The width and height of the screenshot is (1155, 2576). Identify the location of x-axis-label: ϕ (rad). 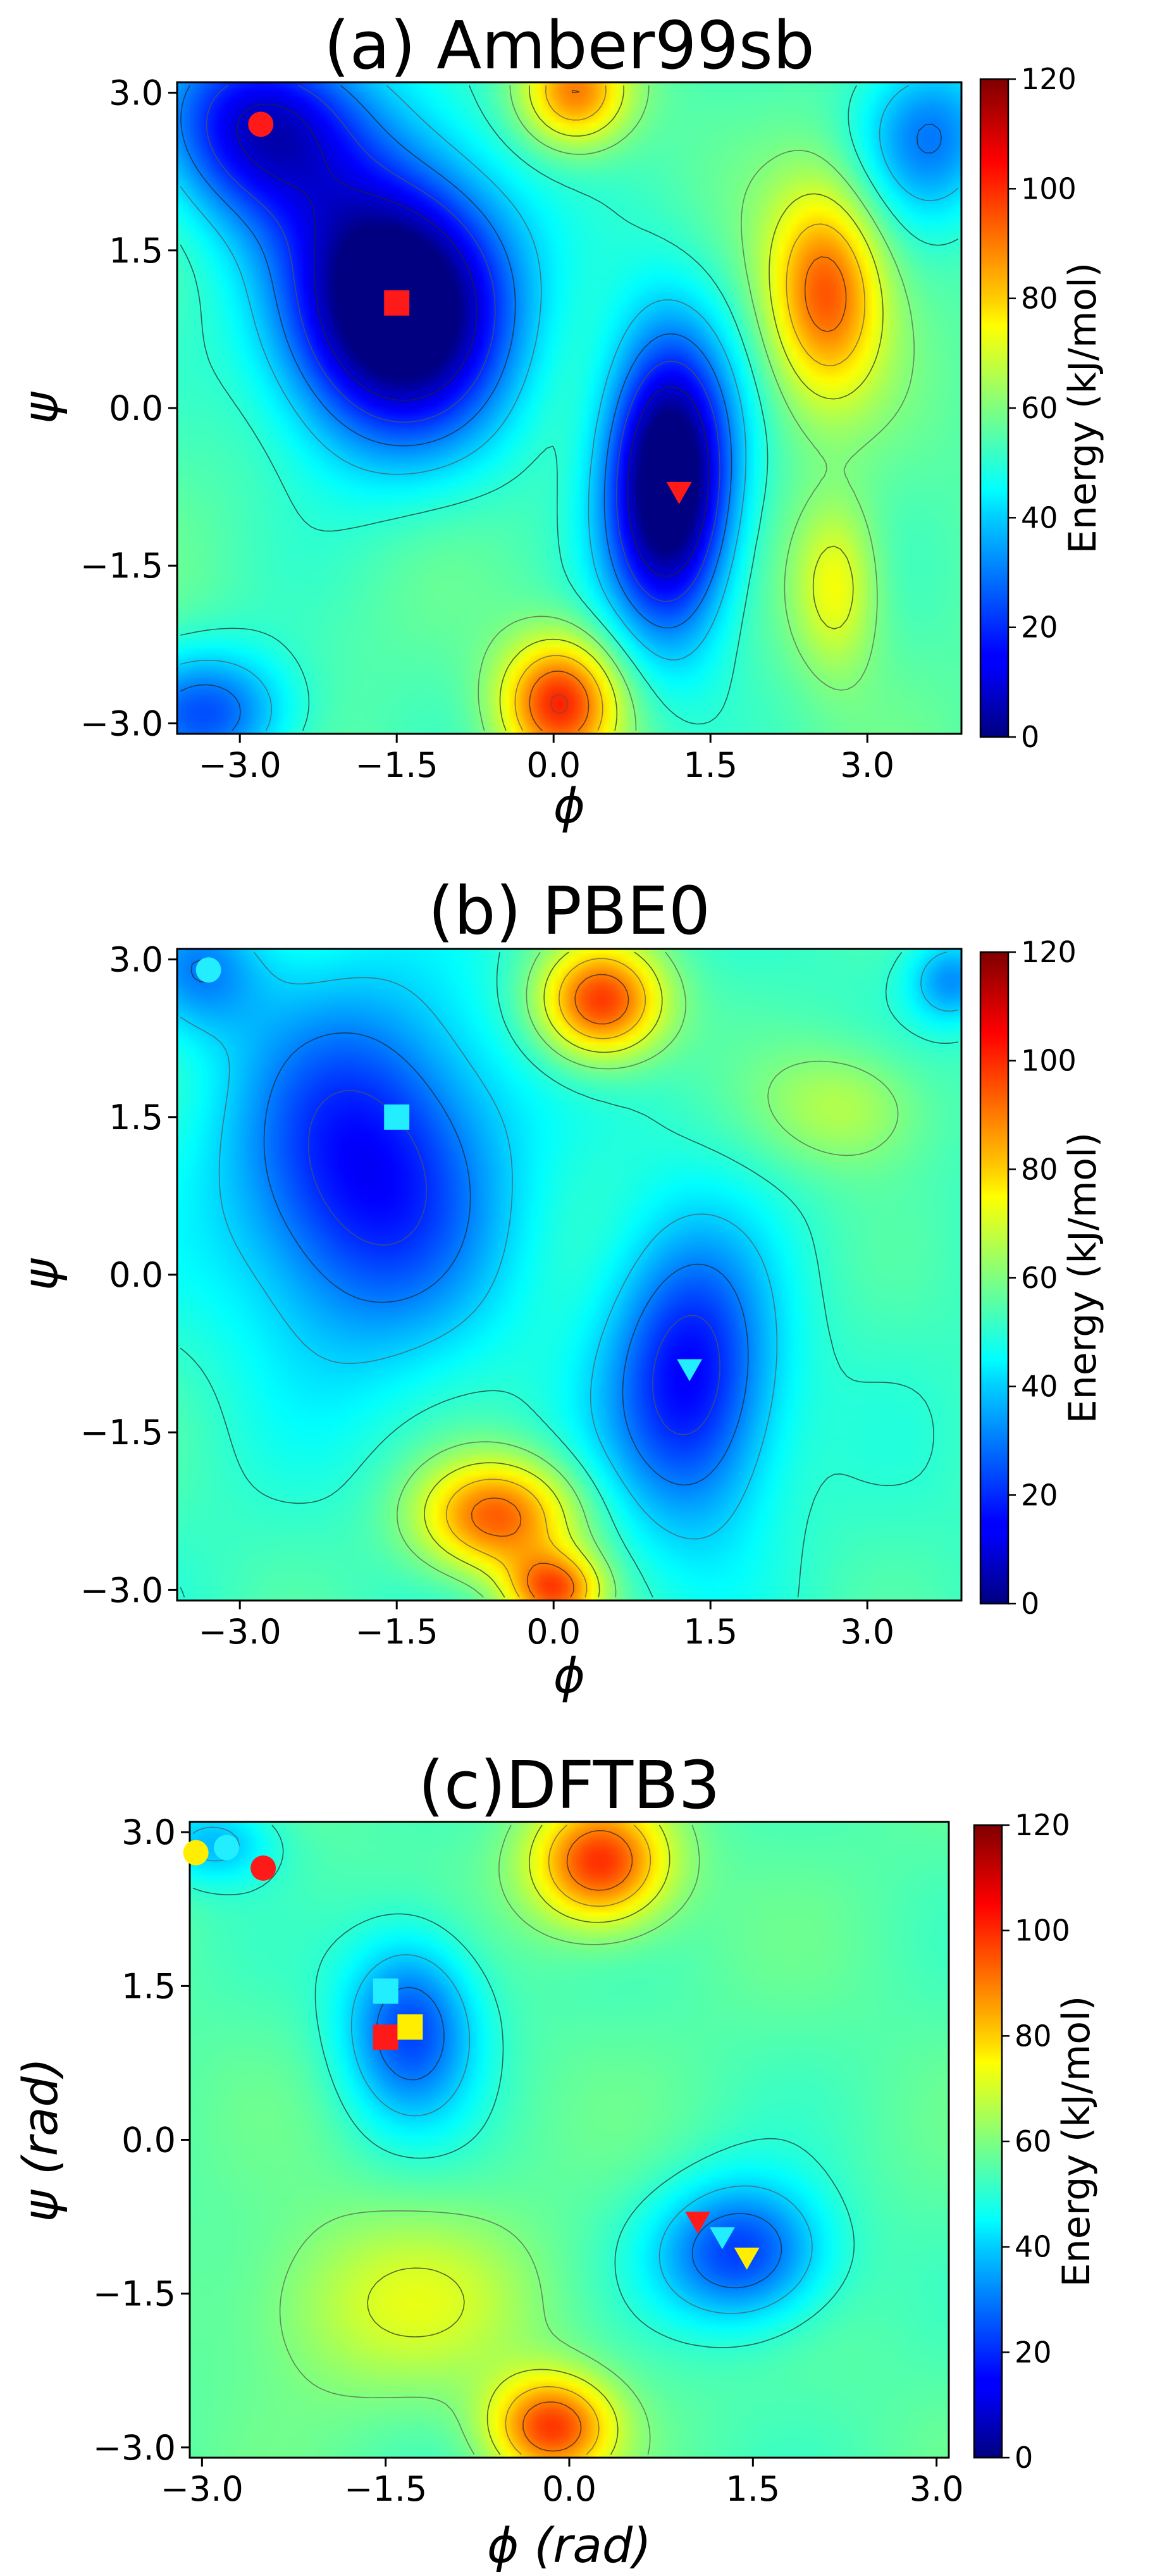
(569, 2545).